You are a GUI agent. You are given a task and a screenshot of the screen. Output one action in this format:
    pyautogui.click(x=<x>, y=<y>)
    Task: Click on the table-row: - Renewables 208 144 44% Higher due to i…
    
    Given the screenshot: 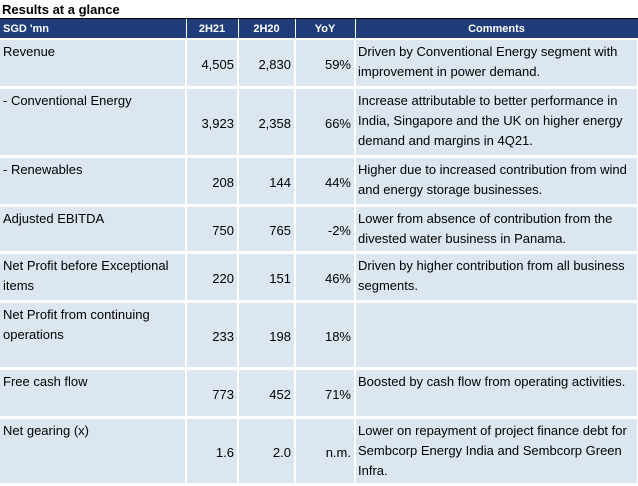 What is the action you would take?
    pyautogui.click(x=319, y=181)
    